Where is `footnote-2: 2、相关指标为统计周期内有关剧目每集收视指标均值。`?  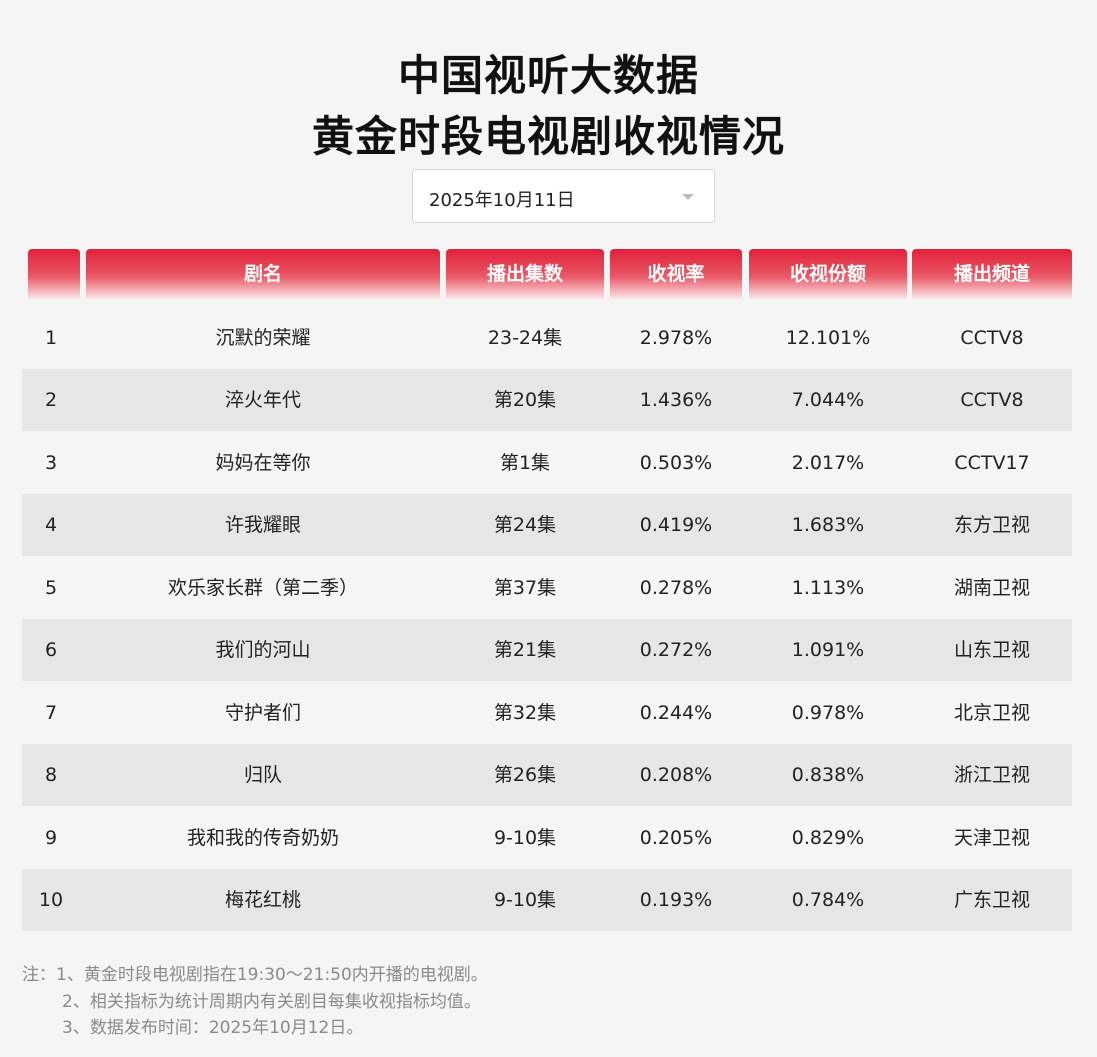
footnote-2: 2、相关指标为统计周期内有关剧目每集收视指标均值。 is located at coordinates (271, 1002).